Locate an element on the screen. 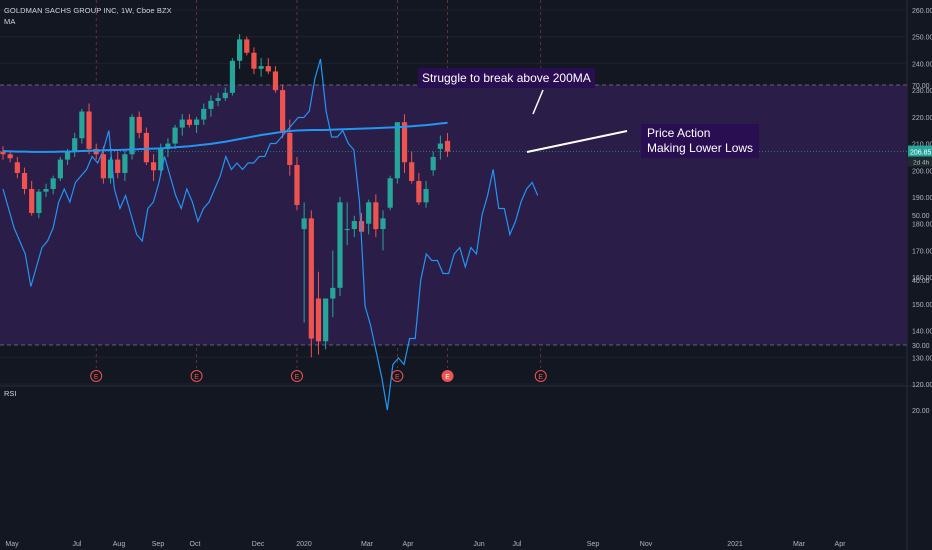 This screenshot has width=932, height=550. rsi-tick-label: 40.00 is located at coordinates (921, 281).